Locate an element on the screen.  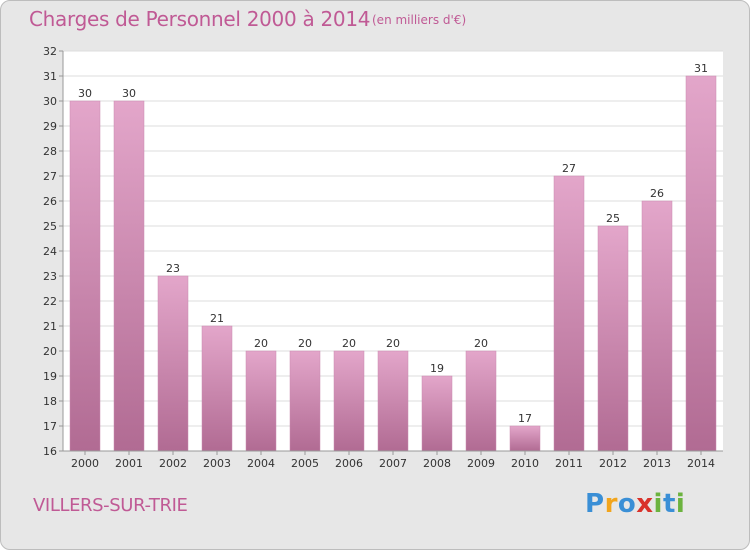
y-tick-labels: 16 17 18 19 20 21 22 23 24 25 26 27 28 29 30 31 32 is located at coordinates (50, 251).